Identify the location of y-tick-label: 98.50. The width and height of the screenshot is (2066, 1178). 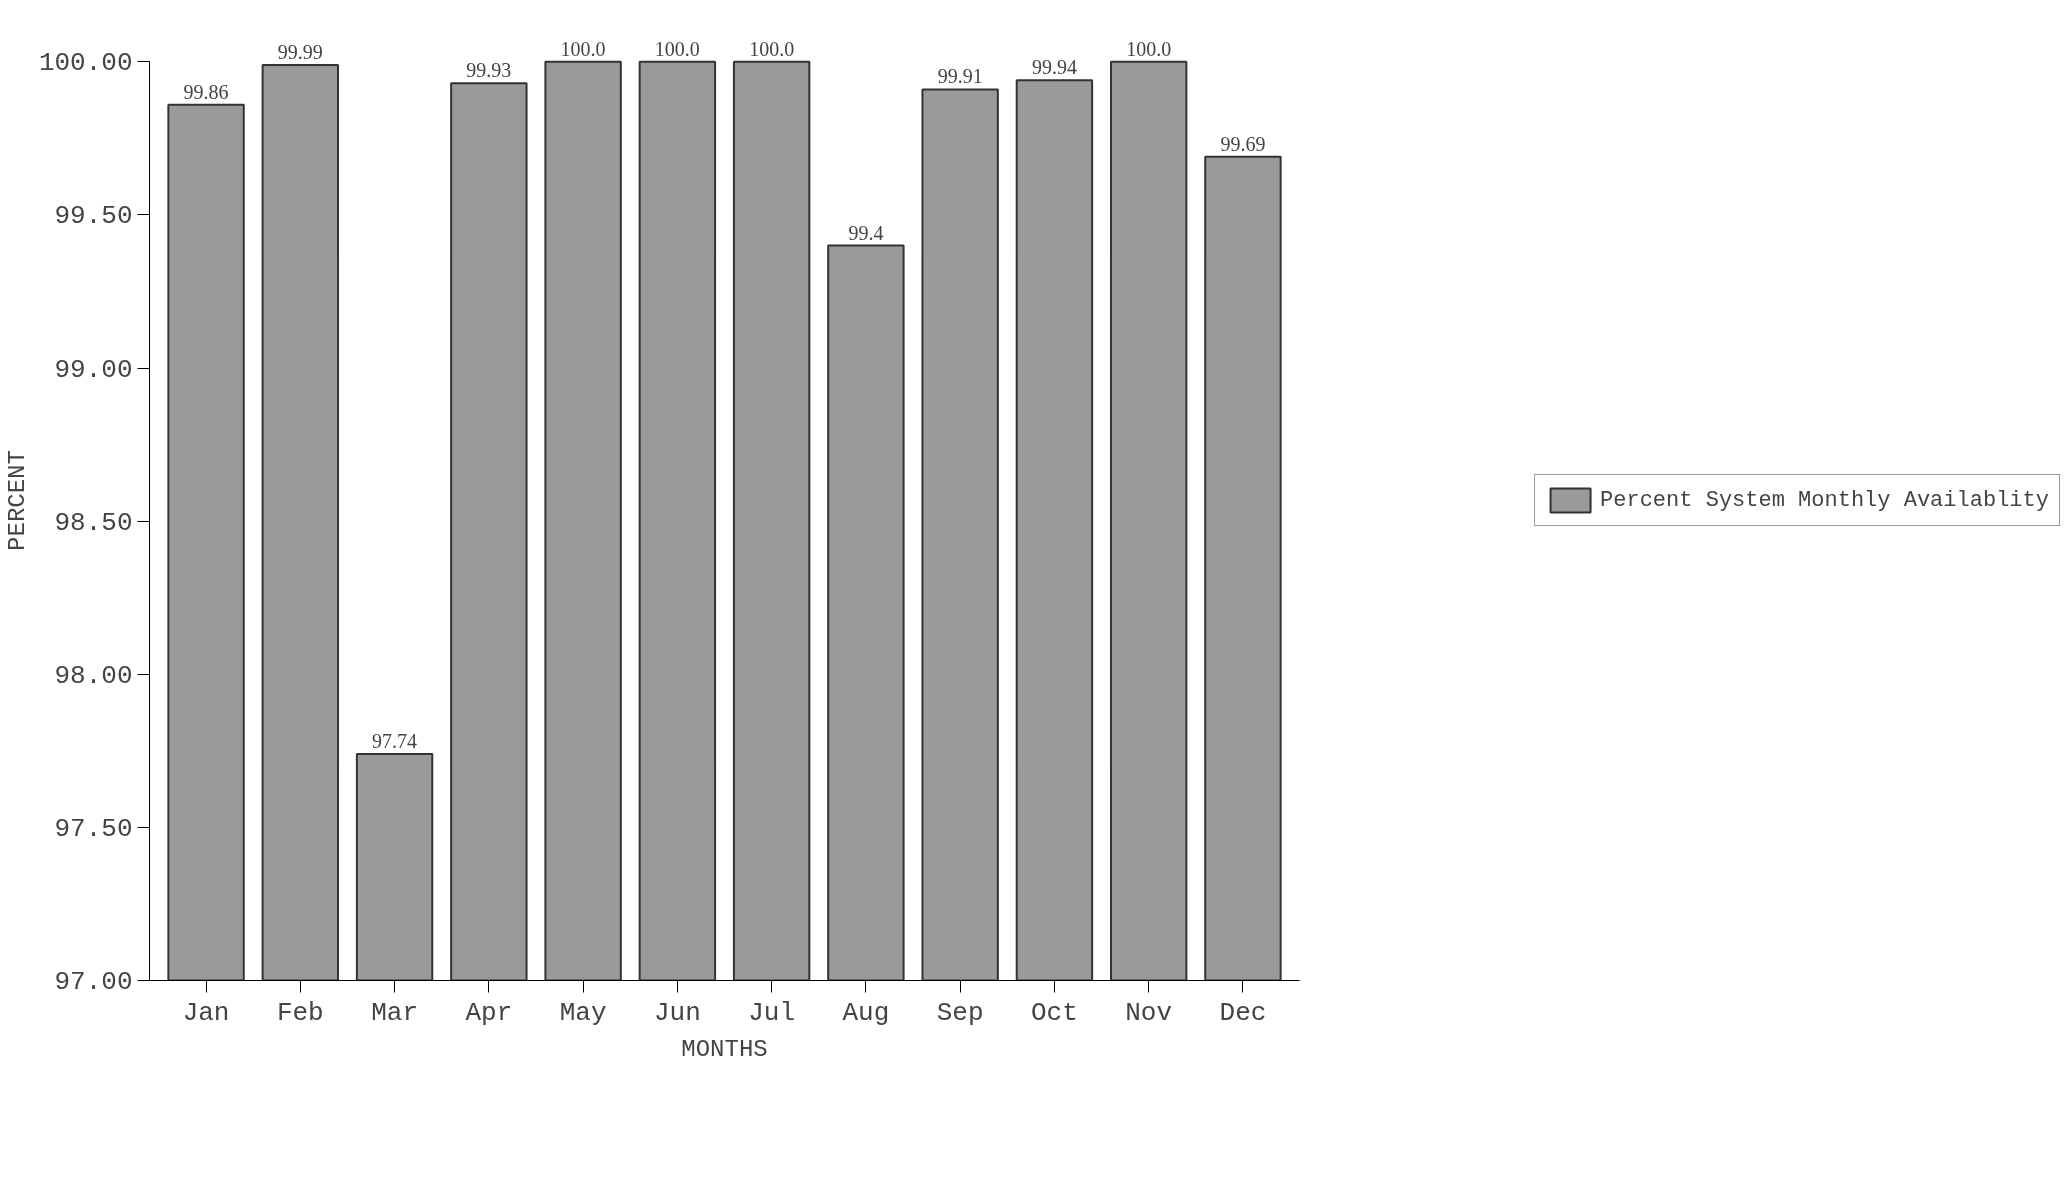
(93, 522).